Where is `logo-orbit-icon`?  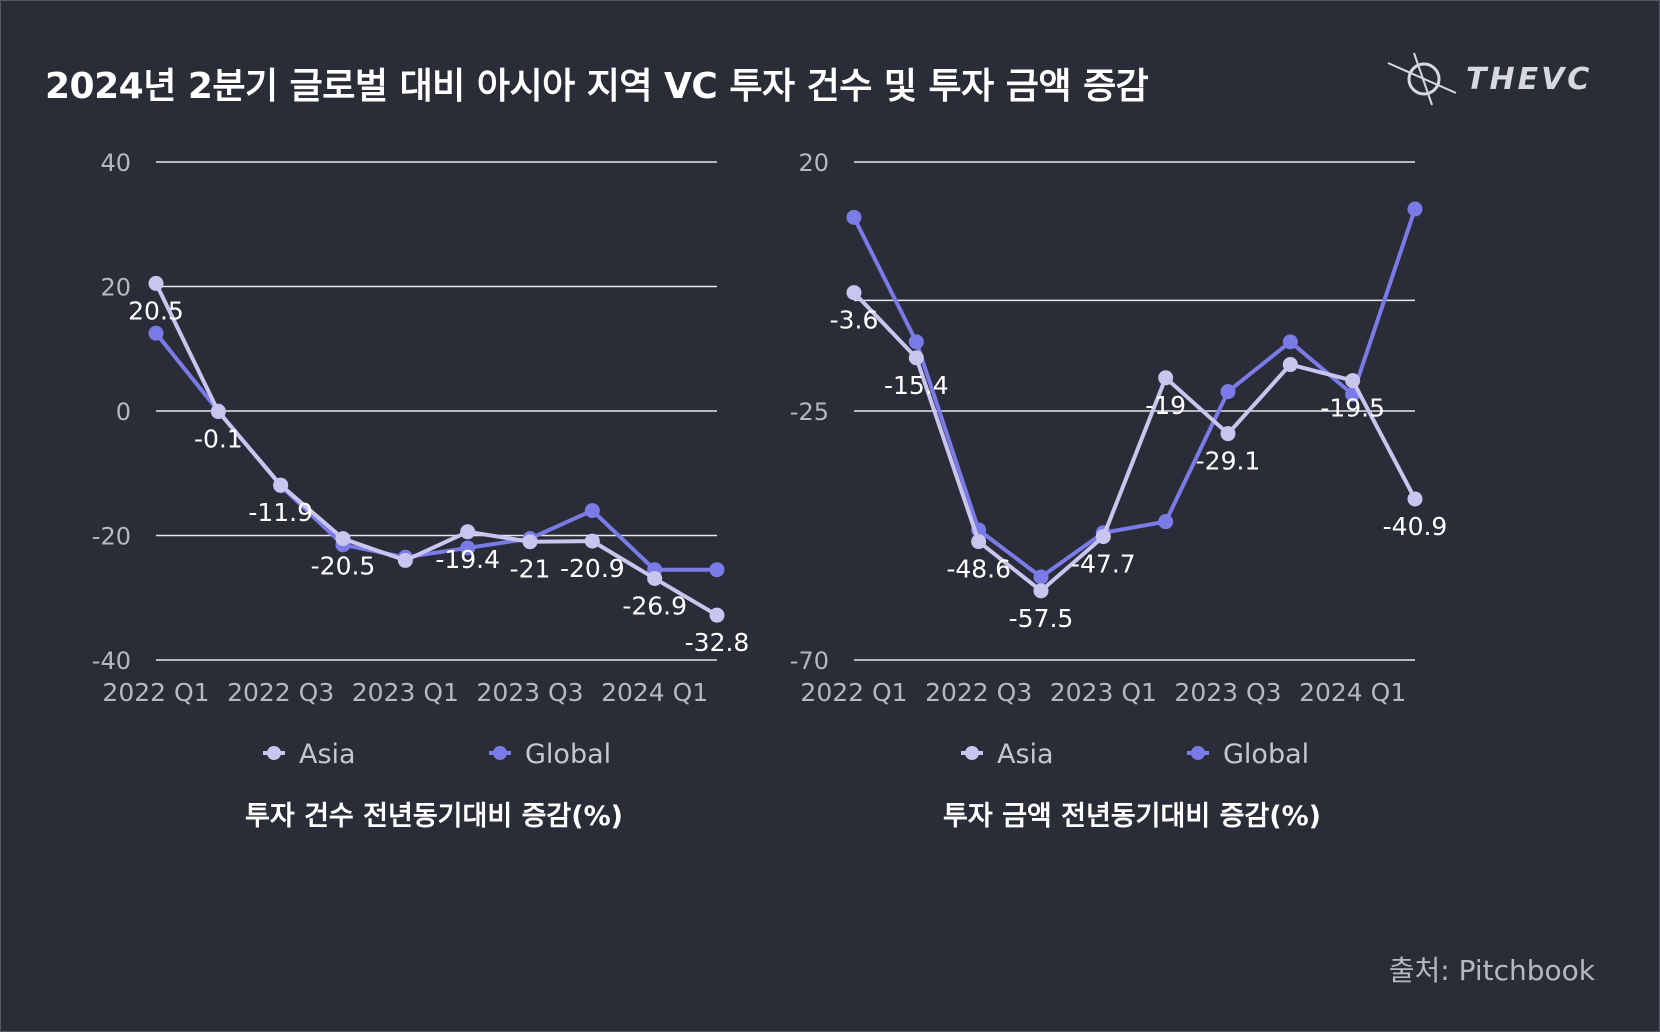
logo-orbit-icon is located at coordinates (1424, 79).